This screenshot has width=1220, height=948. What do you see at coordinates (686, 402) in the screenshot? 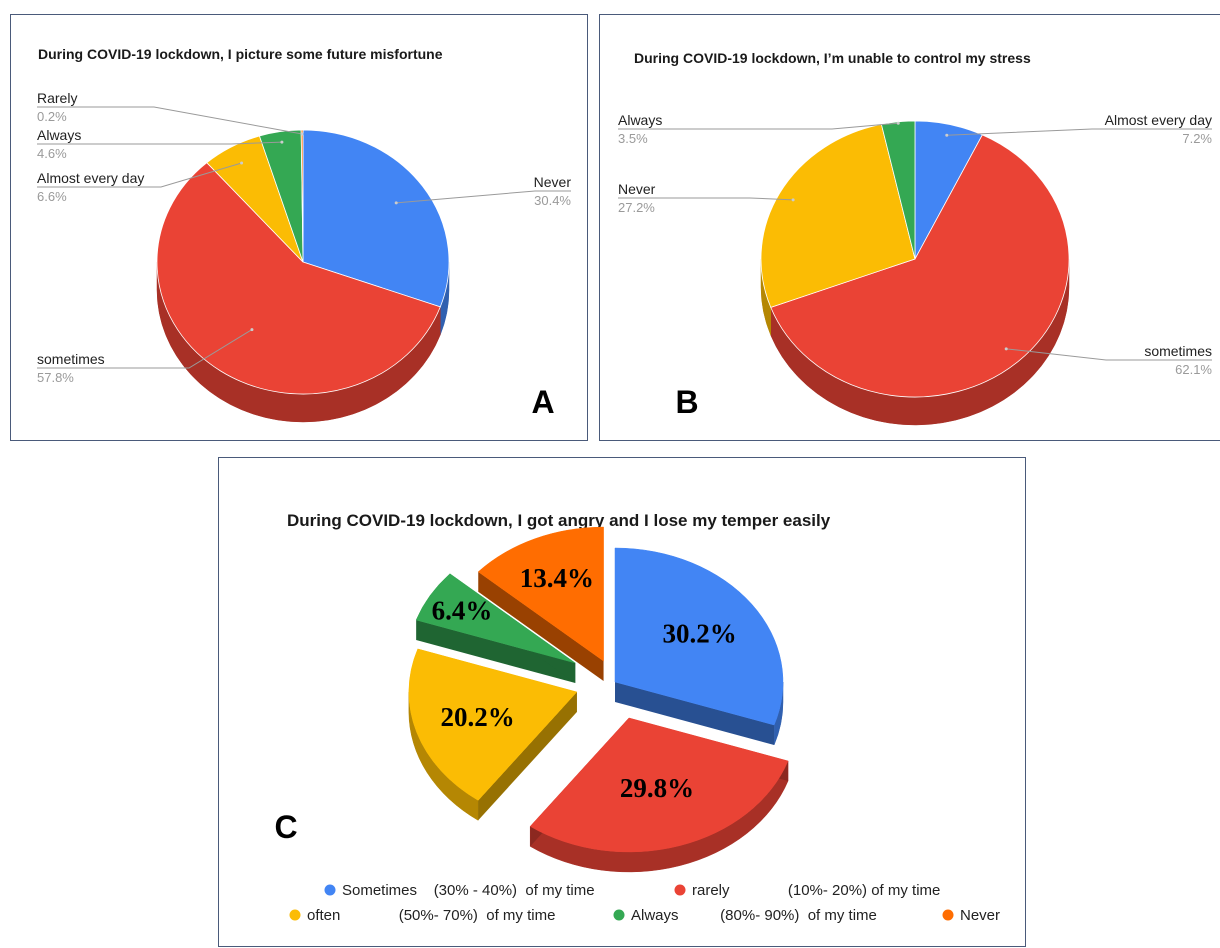
I see `panel-letter: B` at bounding box center [686, 402].